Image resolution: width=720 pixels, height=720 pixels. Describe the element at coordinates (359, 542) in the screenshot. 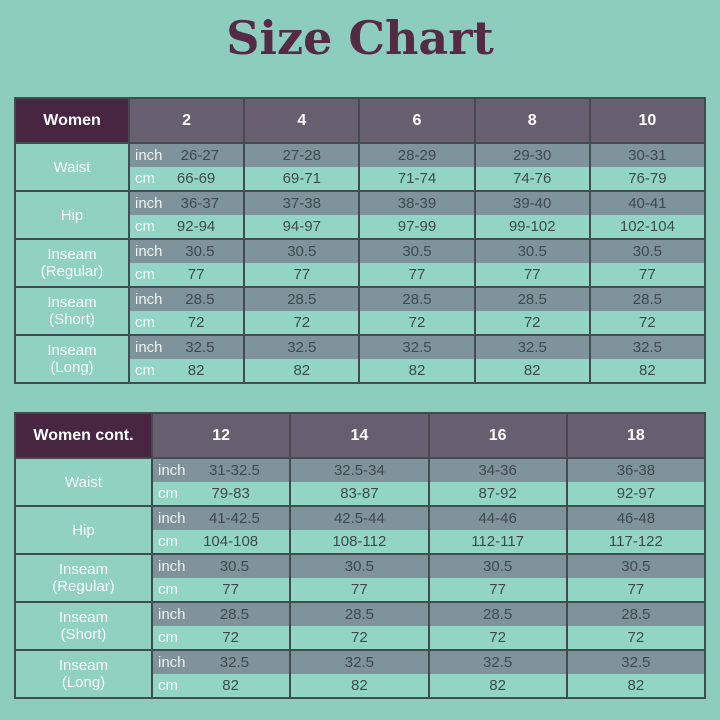

I see `measurement-value: 108-112` at that location.